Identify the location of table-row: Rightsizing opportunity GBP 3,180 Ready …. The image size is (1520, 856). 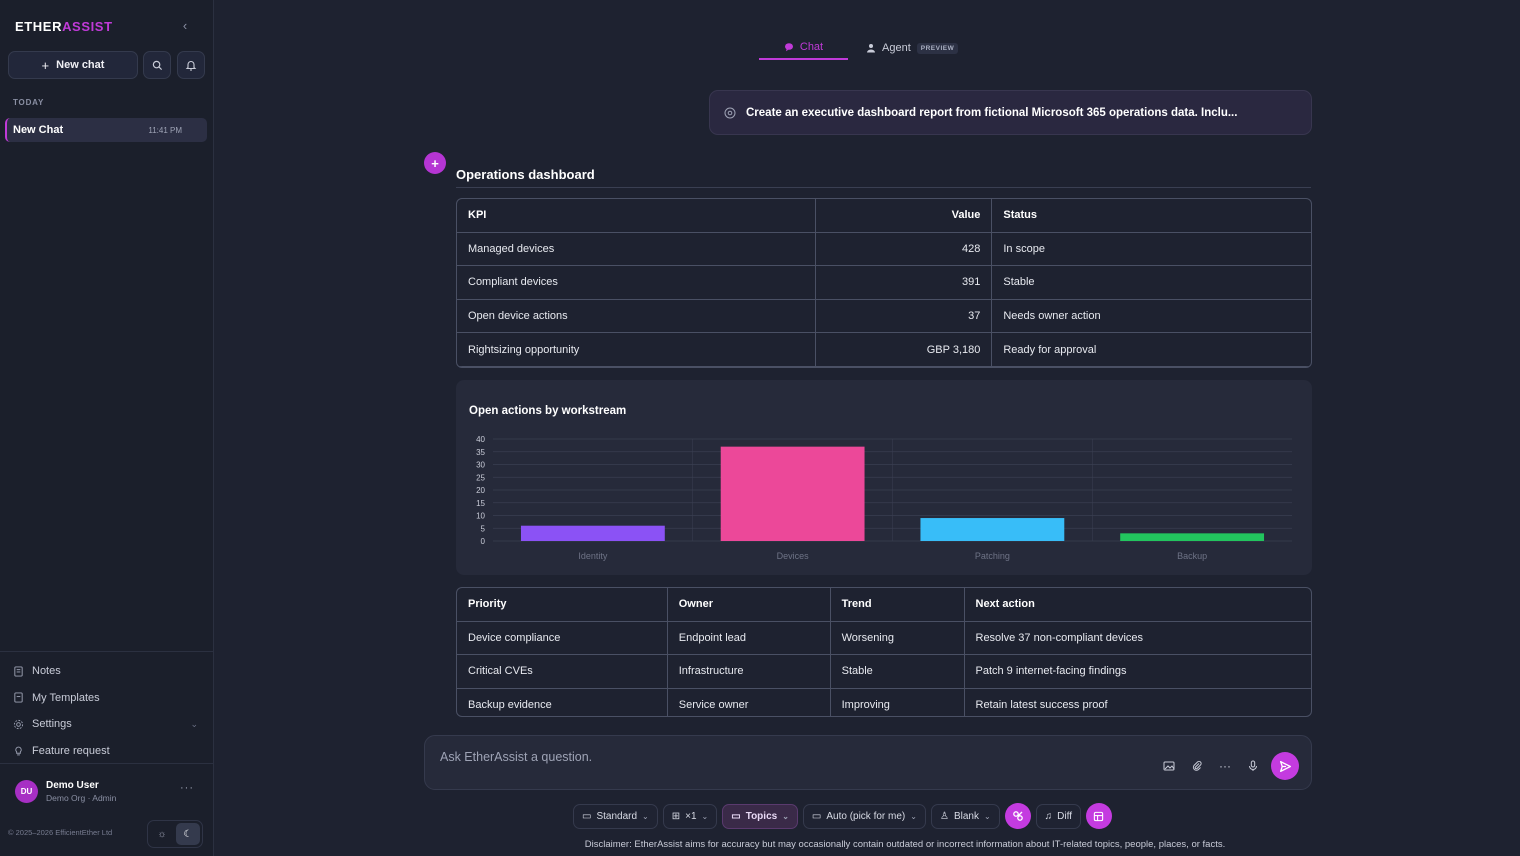
(884, 349).